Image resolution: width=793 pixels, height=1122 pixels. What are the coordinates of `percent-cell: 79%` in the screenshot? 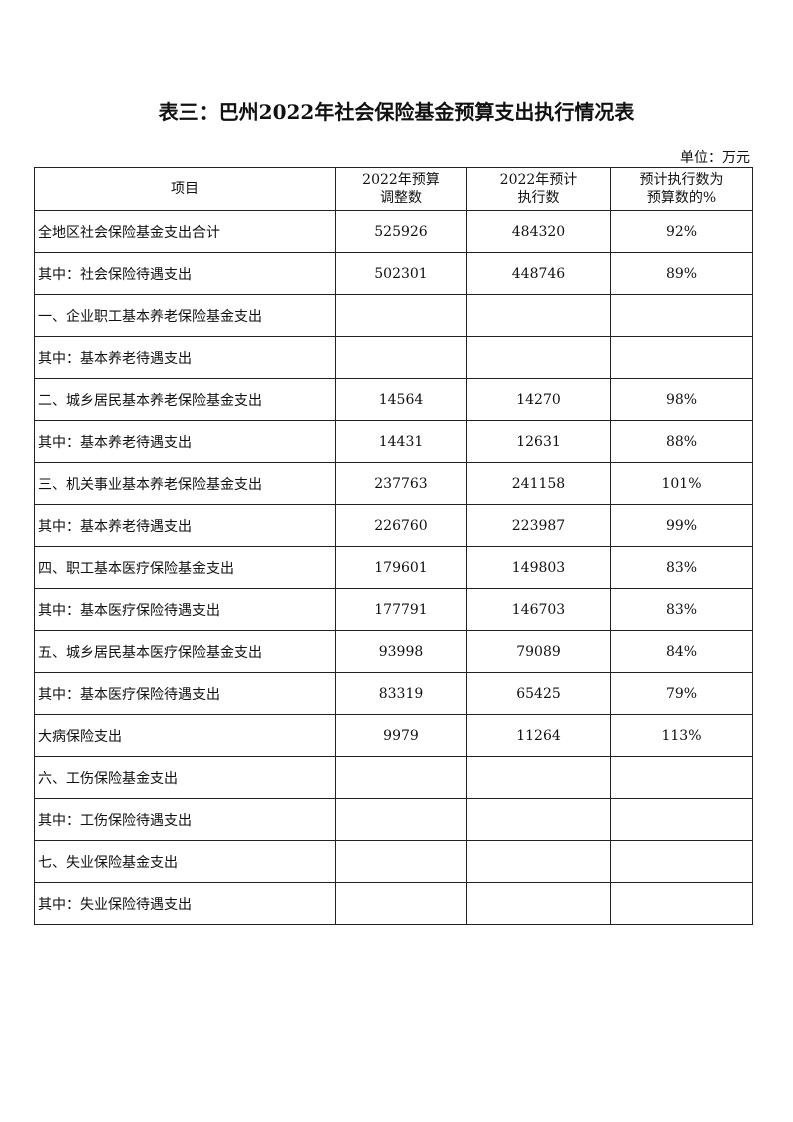 It's located at (681, 693).